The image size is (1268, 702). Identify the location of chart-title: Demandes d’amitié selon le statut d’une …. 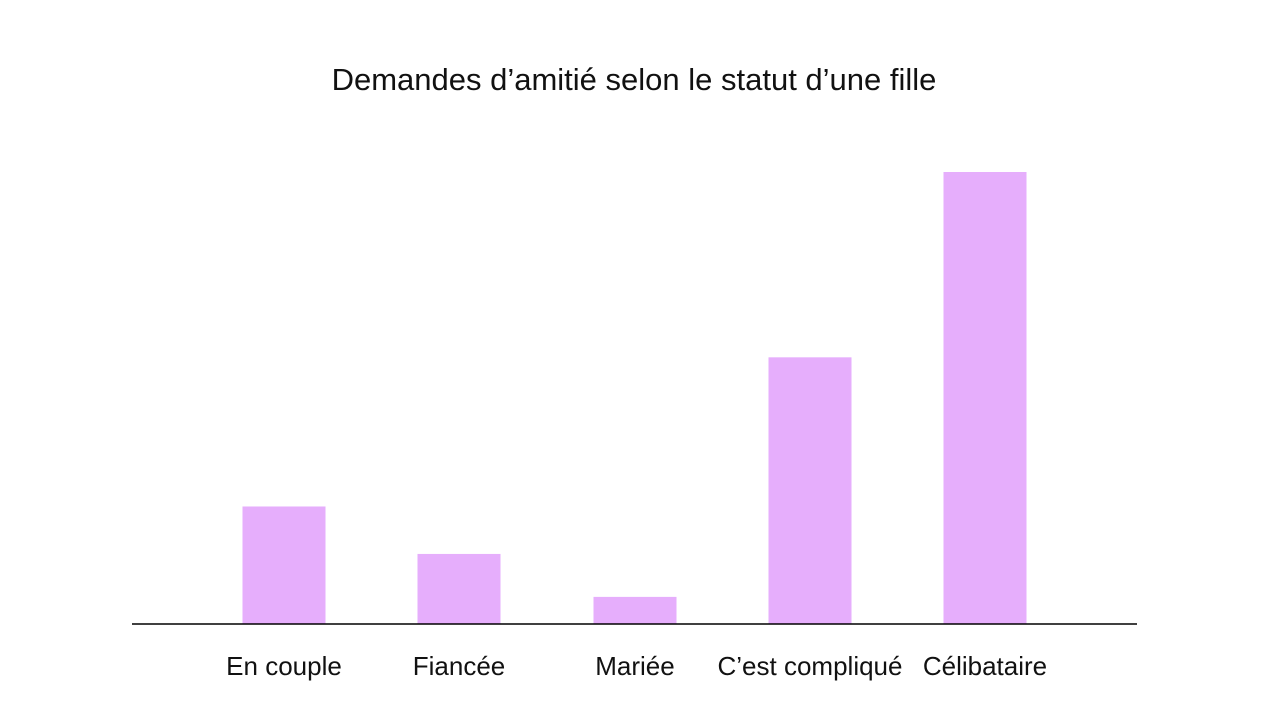
(634, 79).